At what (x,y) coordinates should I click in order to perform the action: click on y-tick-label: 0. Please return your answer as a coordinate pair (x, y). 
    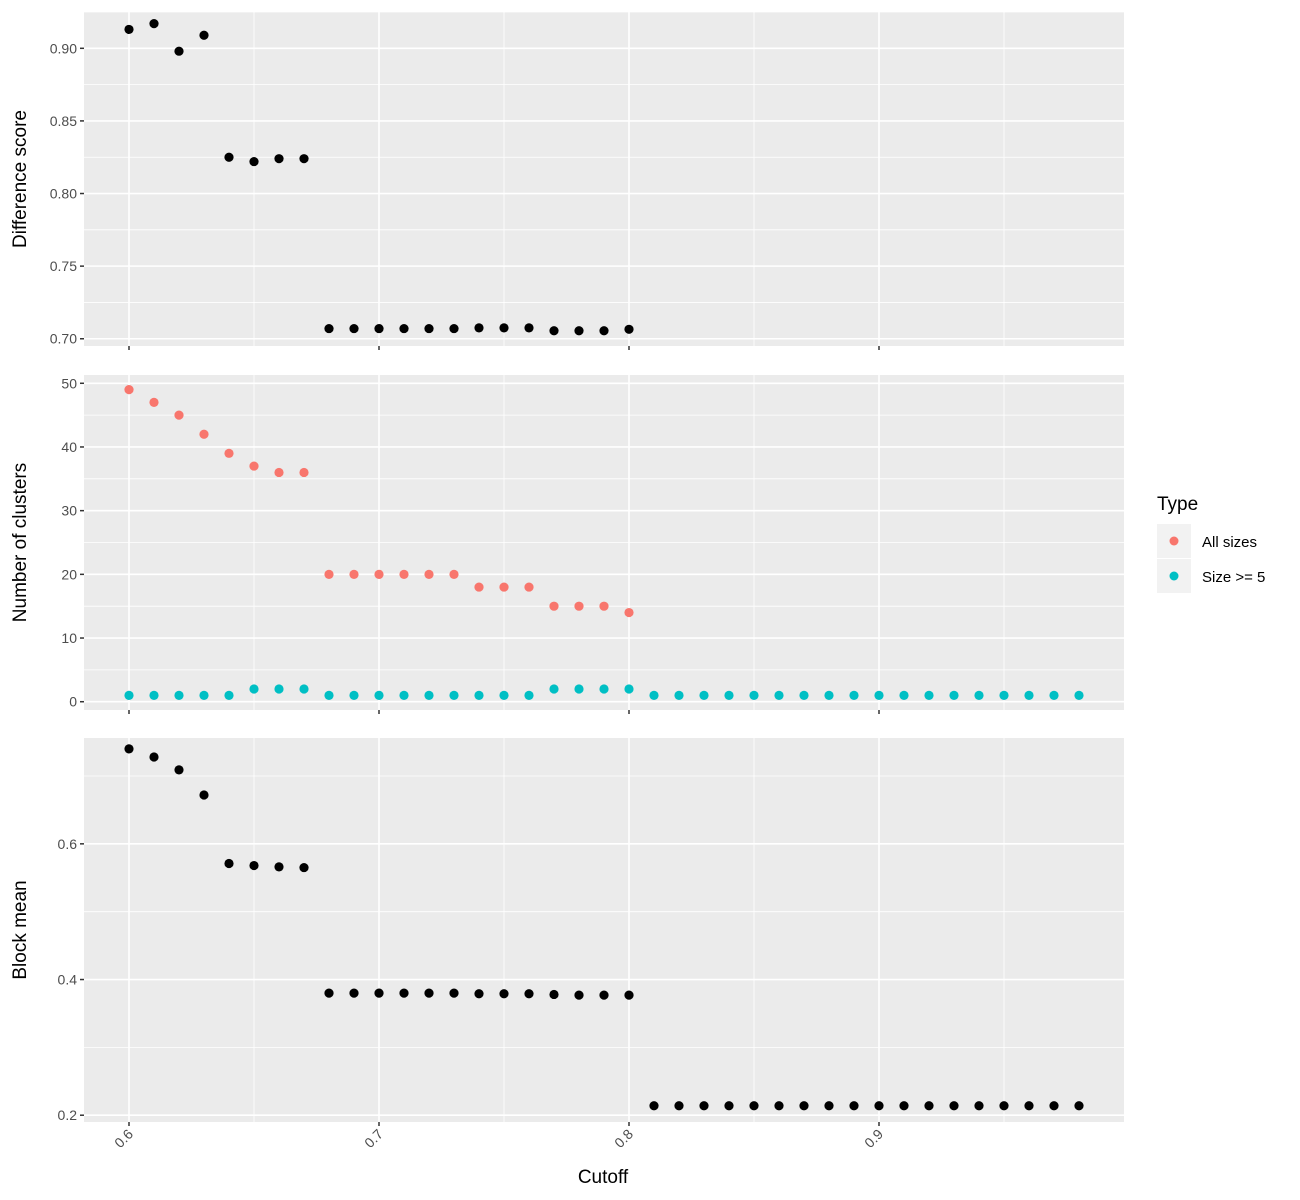
    Looking at the image, I should click on (73, 702).